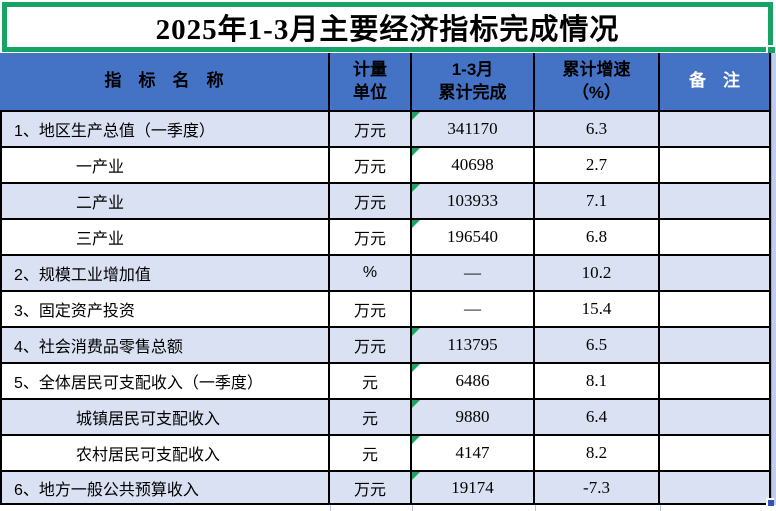 Image resolution: width=776 pixels, height=511 pixels. I want to click on table-row: 5、全体居民可支配收入（一季度） 元 6486 8.1, so click(386, 382).